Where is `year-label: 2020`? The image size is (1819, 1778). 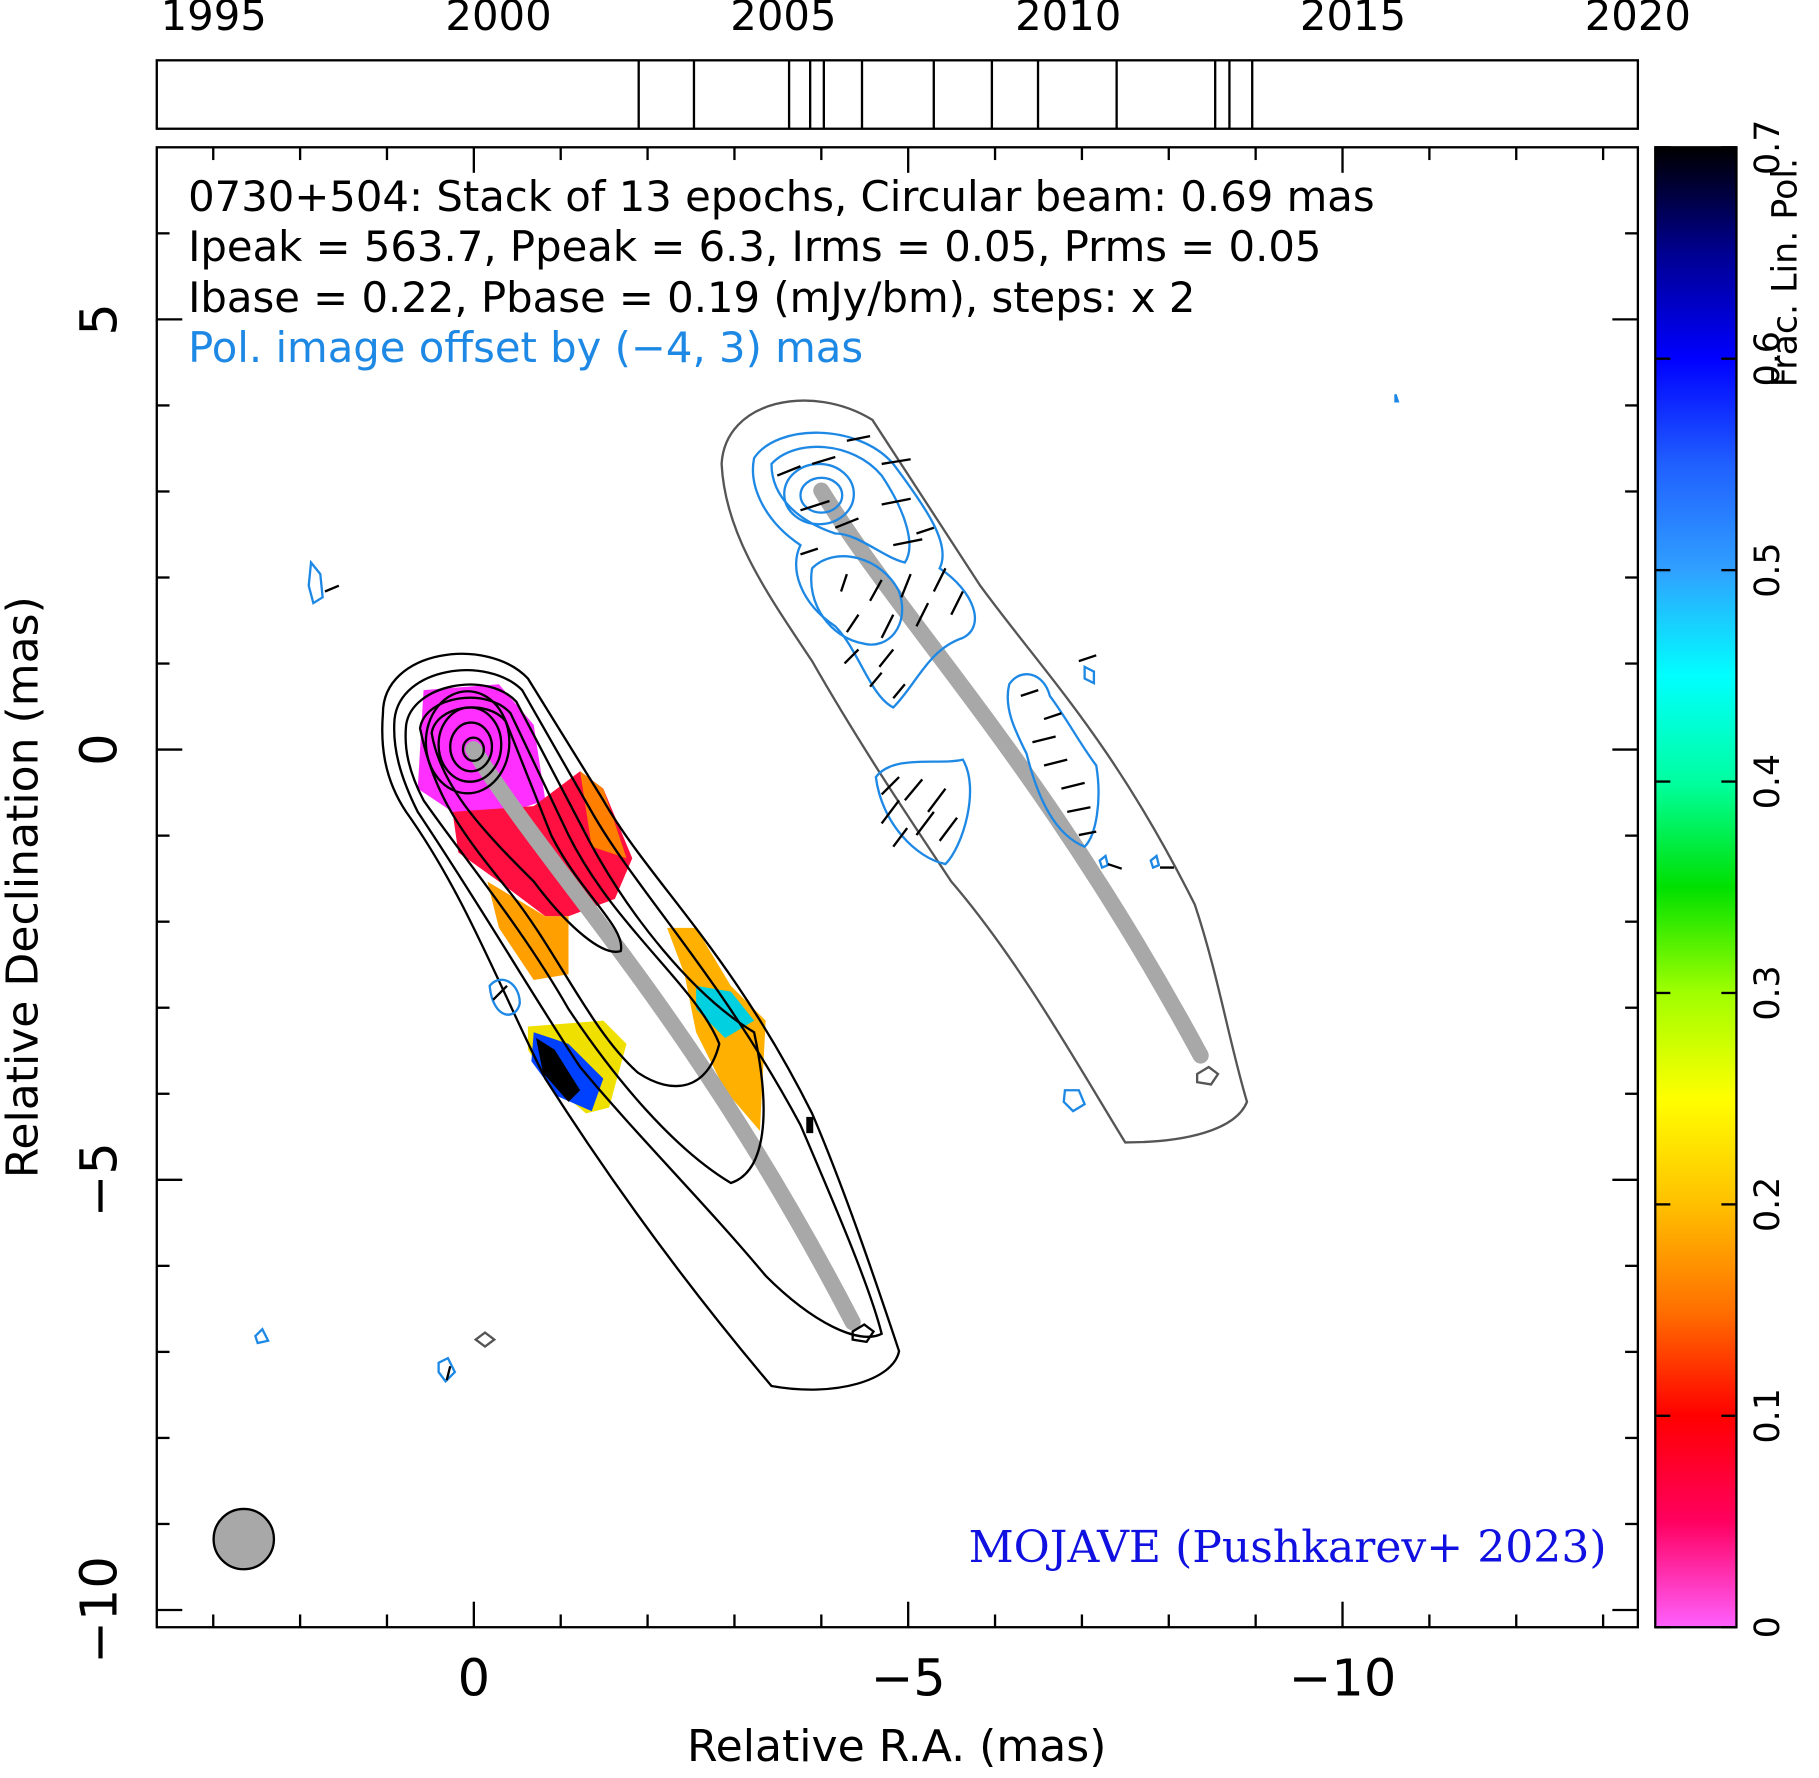
year-label: 2020 is located at coordinates (1638, 20).